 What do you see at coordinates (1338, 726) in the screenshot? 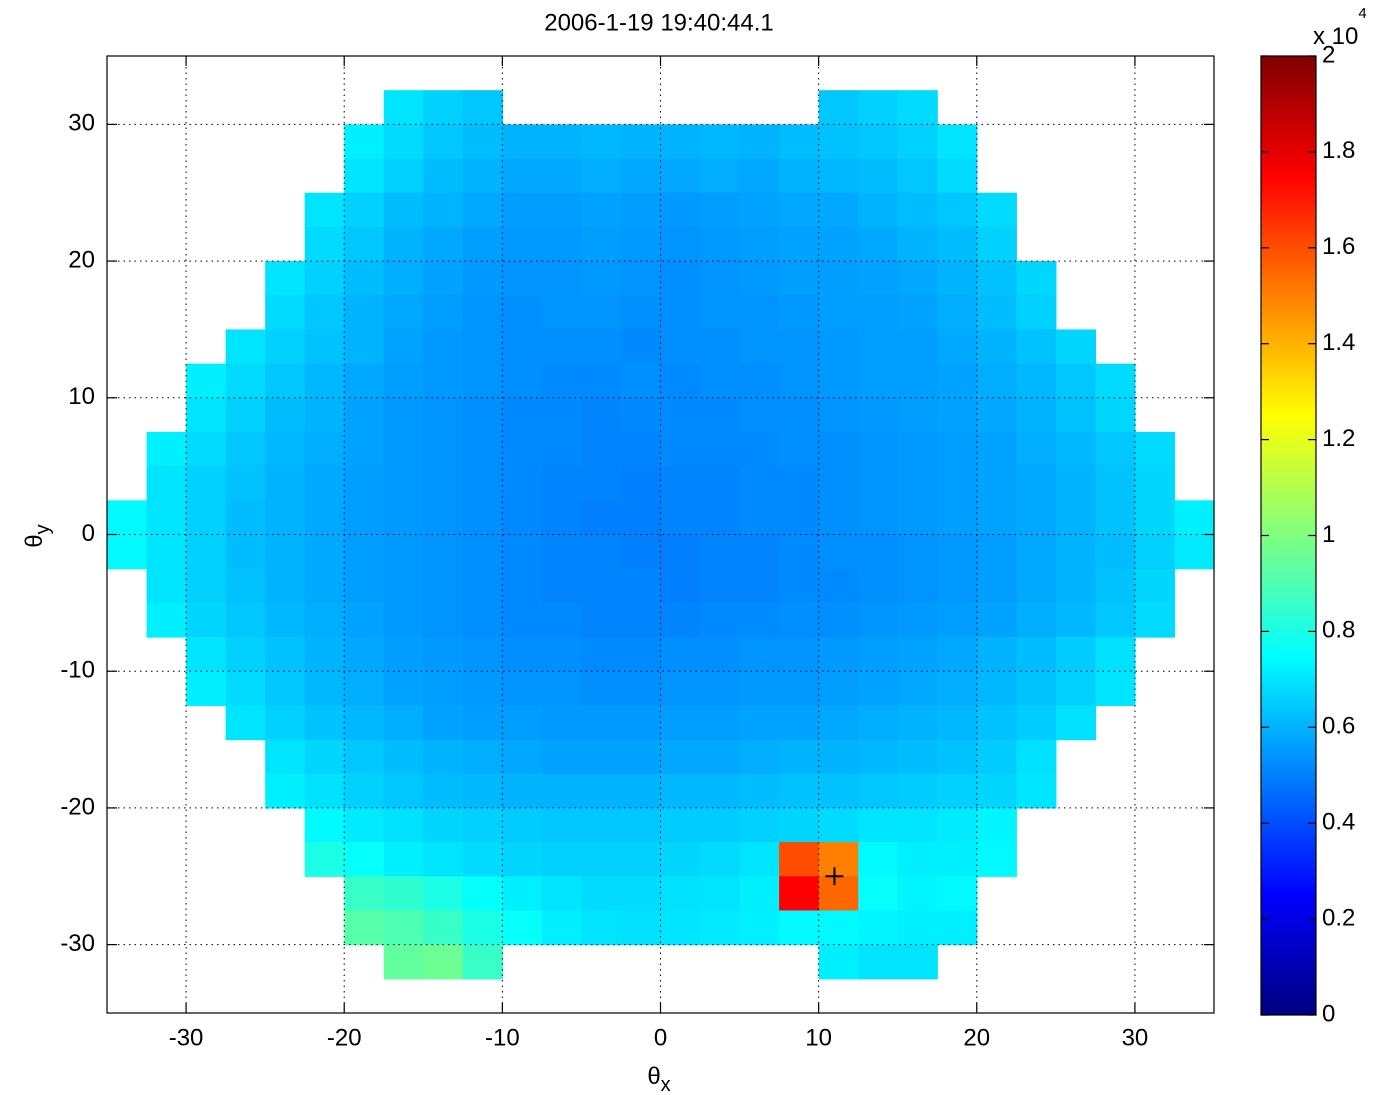
I see `colorbar-tick-label: 0.6` at bounding box center [1338, 726].